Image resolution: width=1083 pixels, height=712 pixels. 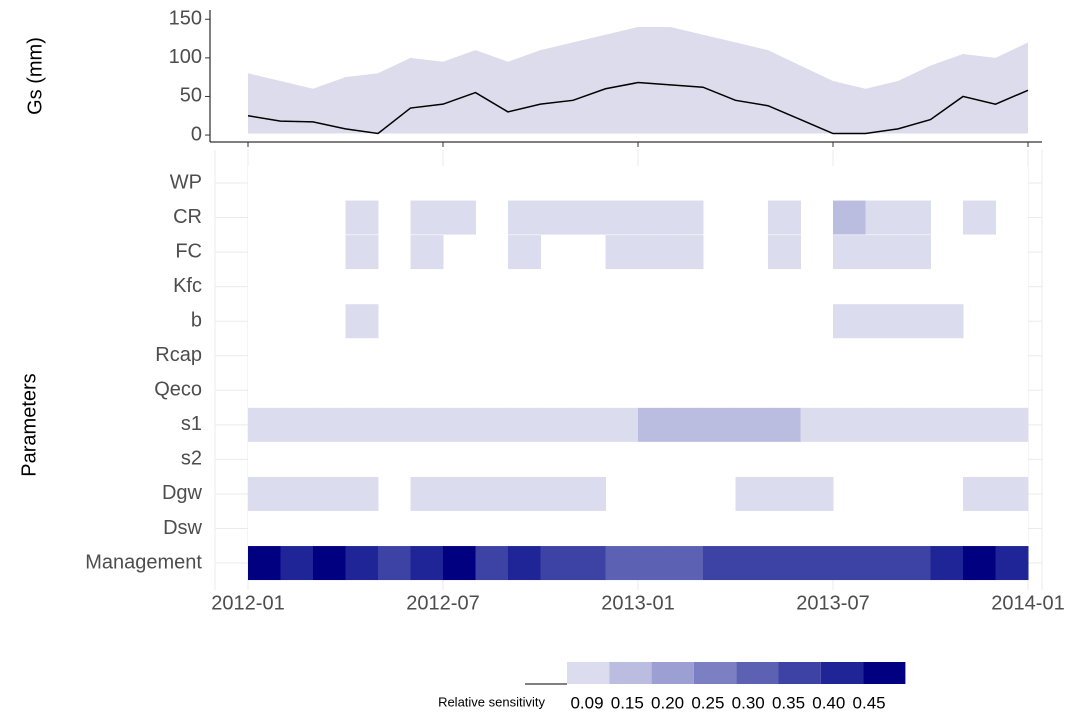 What do you see at coordinates (178, 355) in the screenshot?
I see `y-tick-label: Rcap` at bounding box center [178, 355].